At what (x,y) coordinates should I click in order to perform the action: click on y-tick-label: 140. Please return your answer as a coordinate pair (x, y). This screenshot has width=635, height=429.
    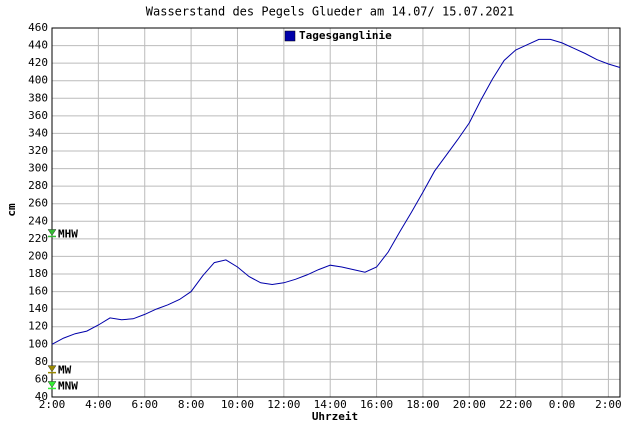
    Looking at the image, I should click on (38, 308).